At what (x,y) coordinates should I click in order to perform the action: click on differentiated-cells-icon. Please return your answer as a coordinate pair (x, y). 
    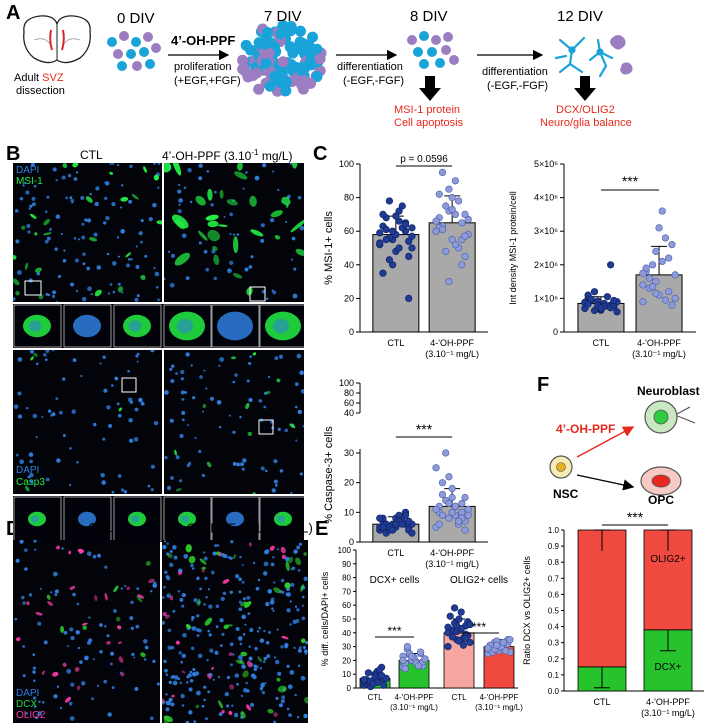
    Looking at the image, I should click on (584, 57).